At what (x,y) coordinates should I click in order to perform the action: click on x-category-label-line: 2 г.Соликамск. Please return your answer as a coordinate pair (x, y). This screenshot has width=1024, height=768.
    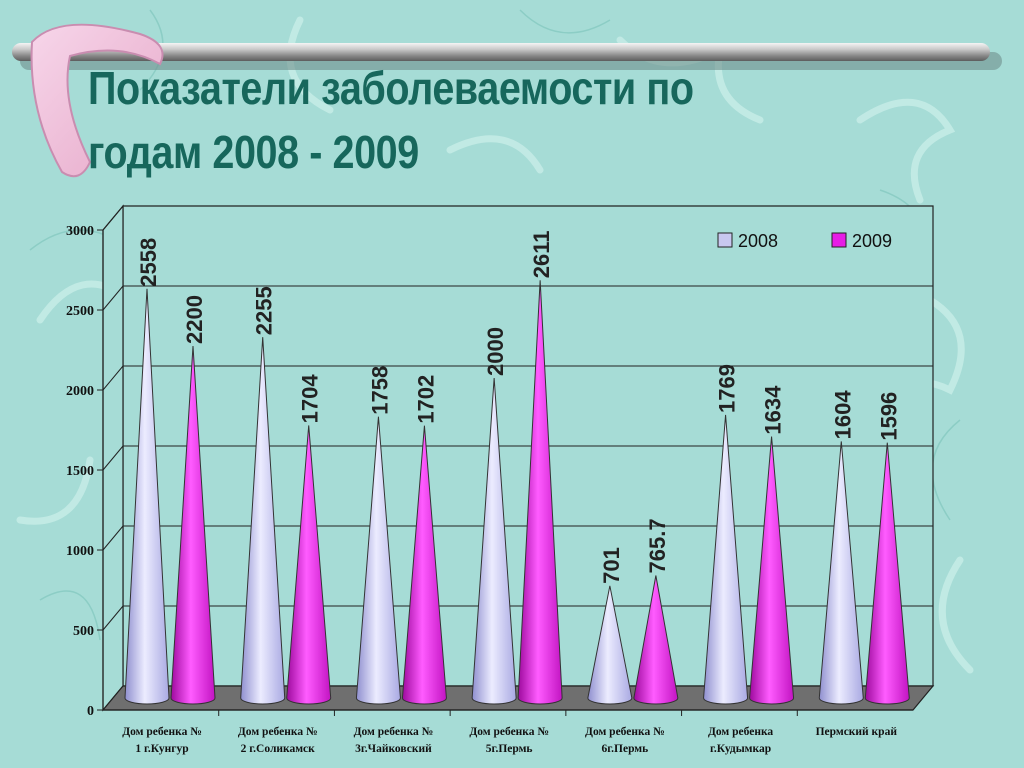
    Looking at the image, I should click on (277, 749).